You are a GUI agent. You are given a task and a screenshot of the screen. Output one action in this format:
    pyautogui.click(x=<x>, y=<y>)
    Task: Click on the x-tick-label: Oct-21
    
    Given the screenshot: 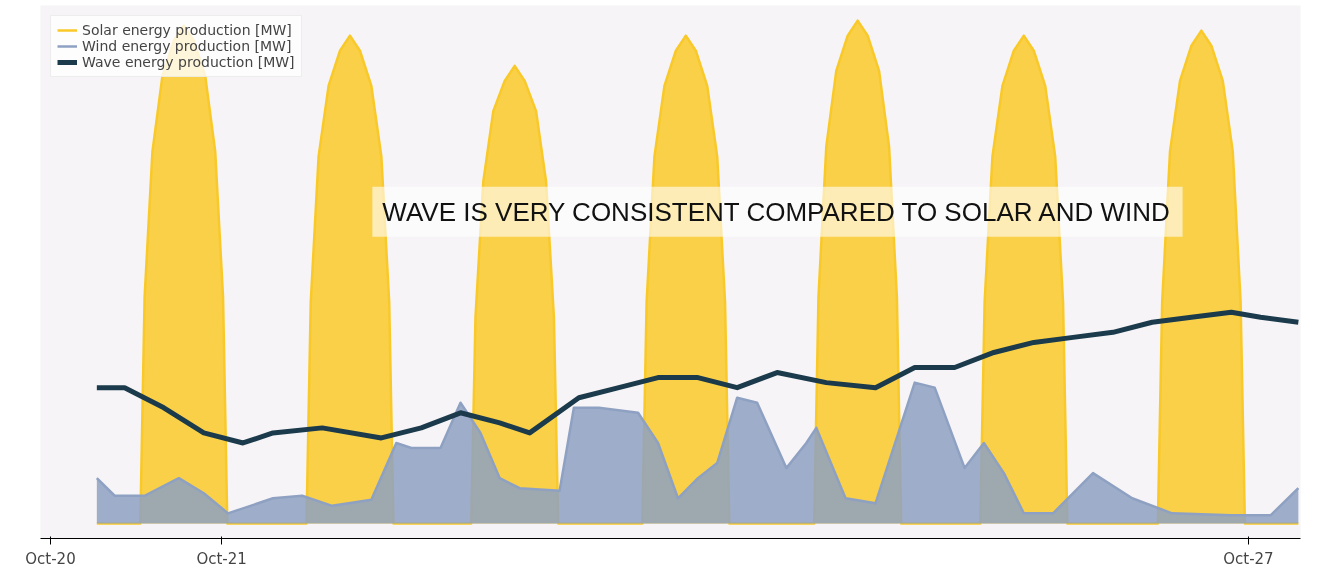 What is the action you would take?
    pyautogui.click(x=221, y=558)
    